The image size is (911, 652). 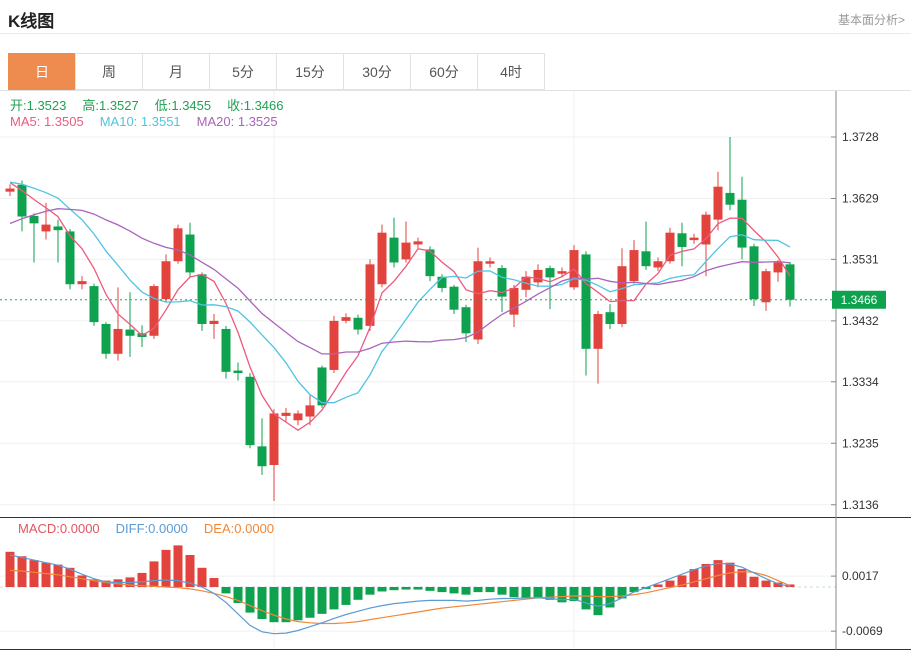 I want to click on tab-60分: 60分, so click(x=444, y=71).